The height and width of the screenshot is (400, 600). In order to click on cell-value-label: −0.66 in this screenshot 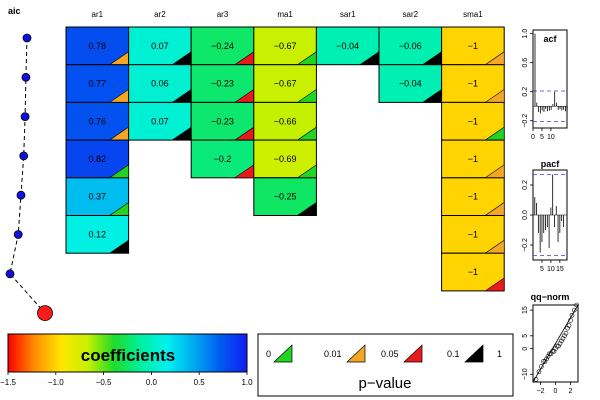, I will do `click(285, 121)`.